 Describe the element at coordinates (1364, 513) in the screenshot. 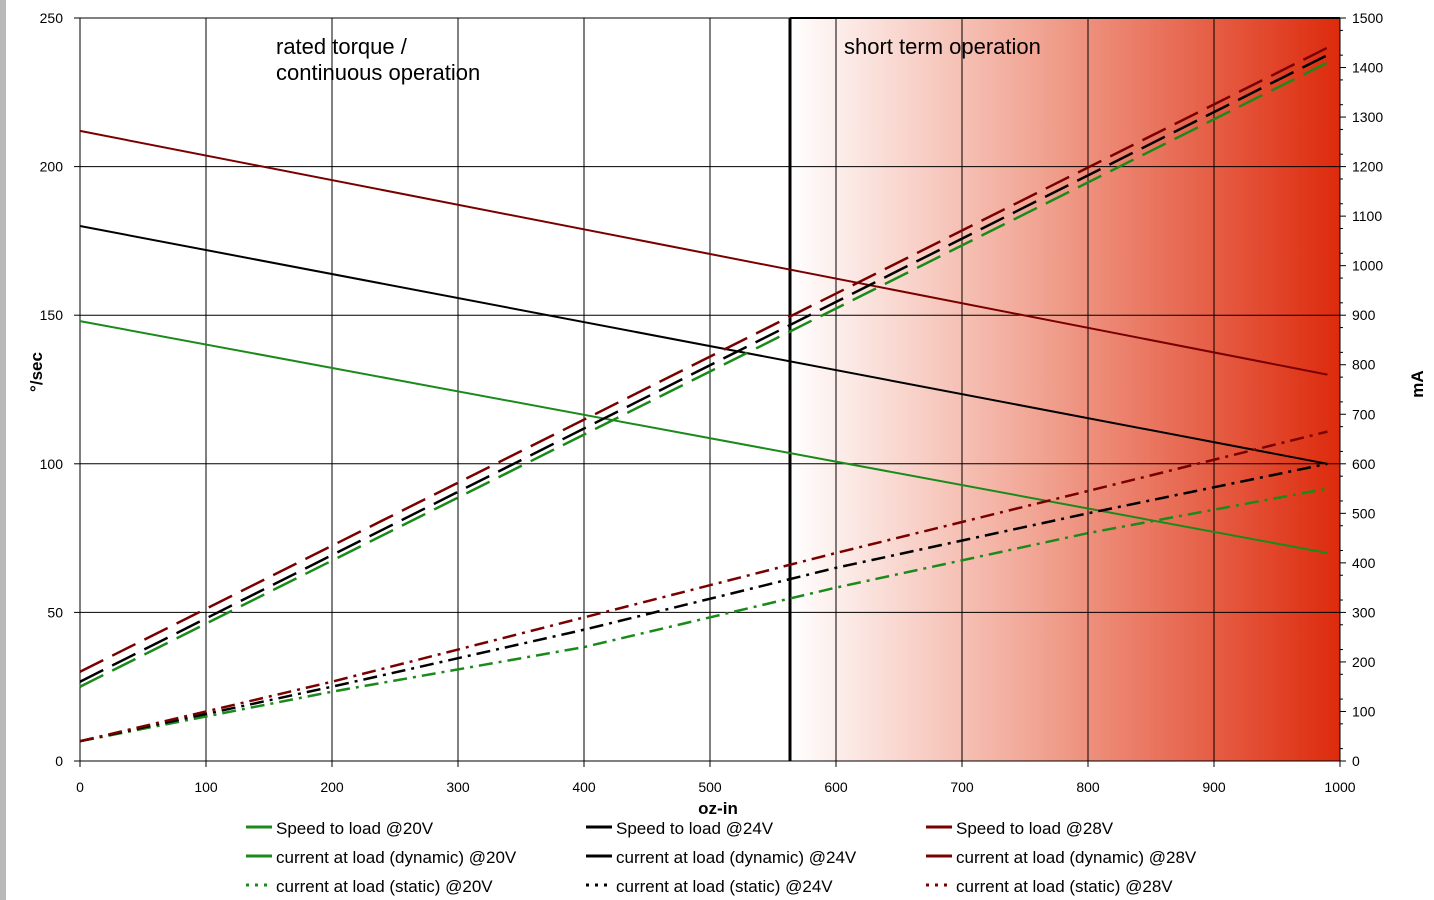

I see `y-right-tick-label: 500` at that location.